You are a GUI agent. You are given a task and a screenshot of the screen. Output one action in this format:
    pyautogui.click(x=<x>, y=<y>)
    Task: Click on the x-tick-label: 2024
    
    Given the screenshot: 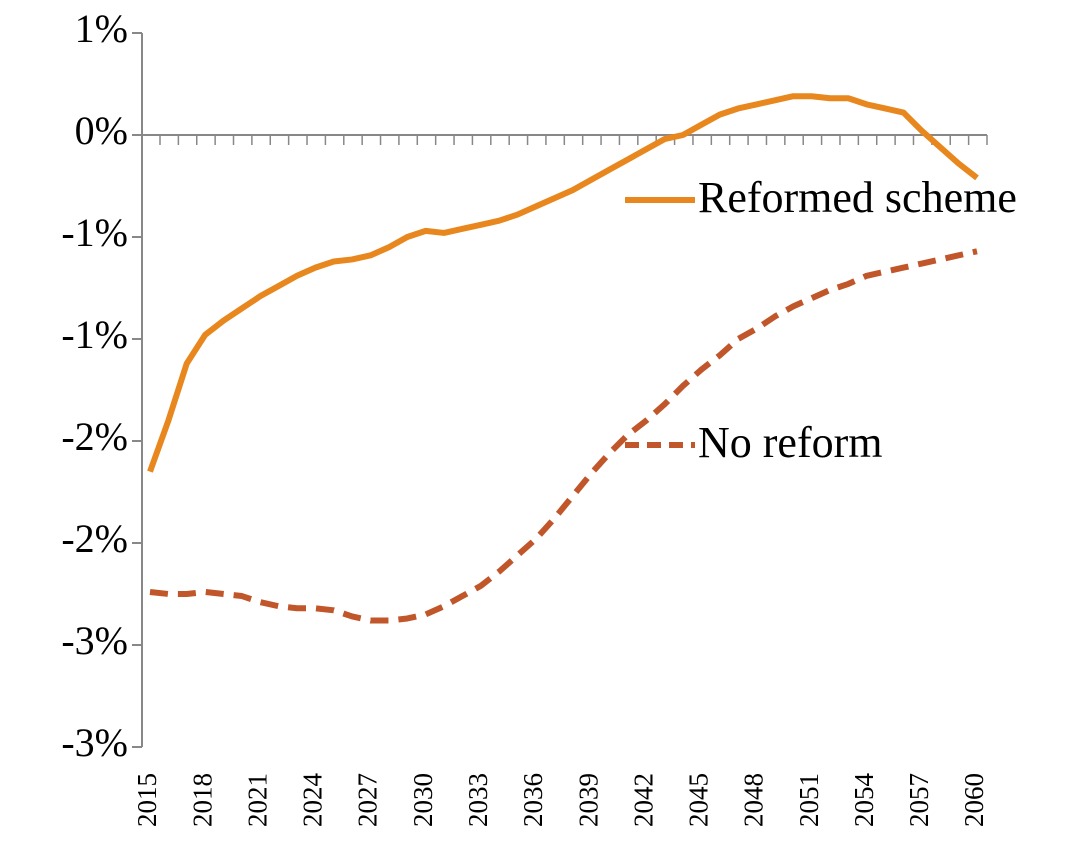 What is the action you would take?
    pyautogui.click(x=313, y=800)
    